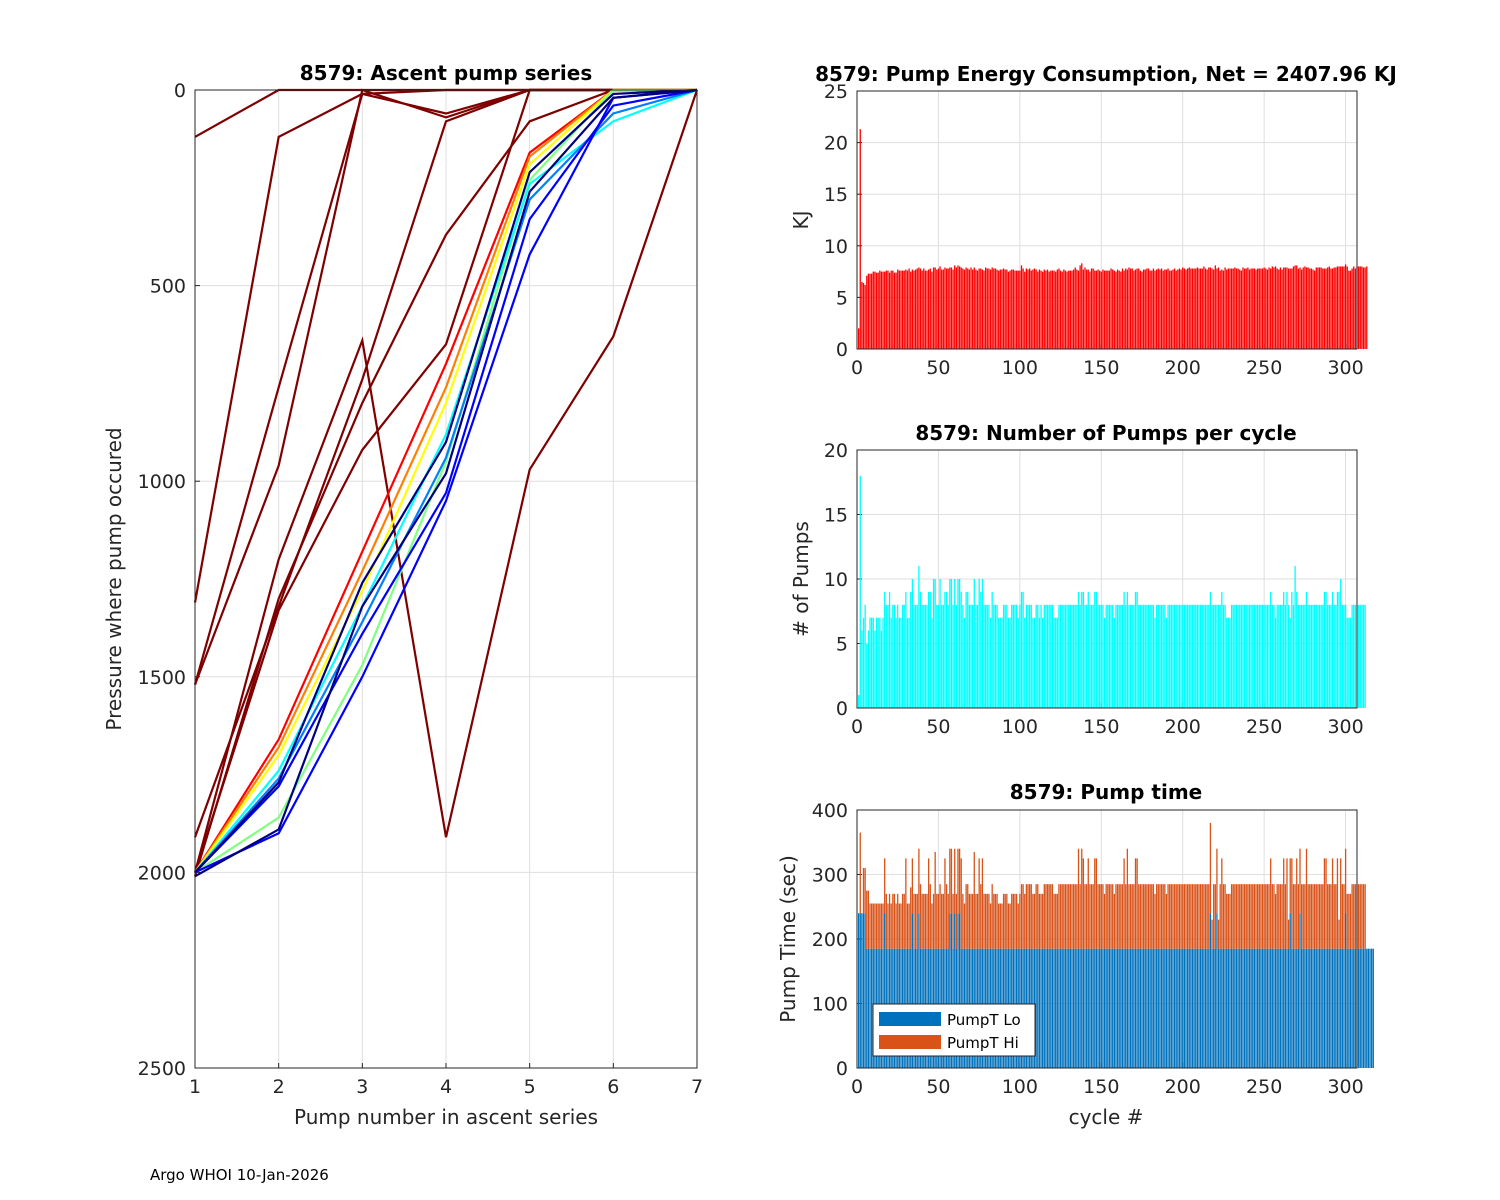 The image size is (1500, 1200). What do you see at coordinates (195, 1087) in the screenshot?
I see `x-tick-label: 1` at bounding box center [195, 1087].